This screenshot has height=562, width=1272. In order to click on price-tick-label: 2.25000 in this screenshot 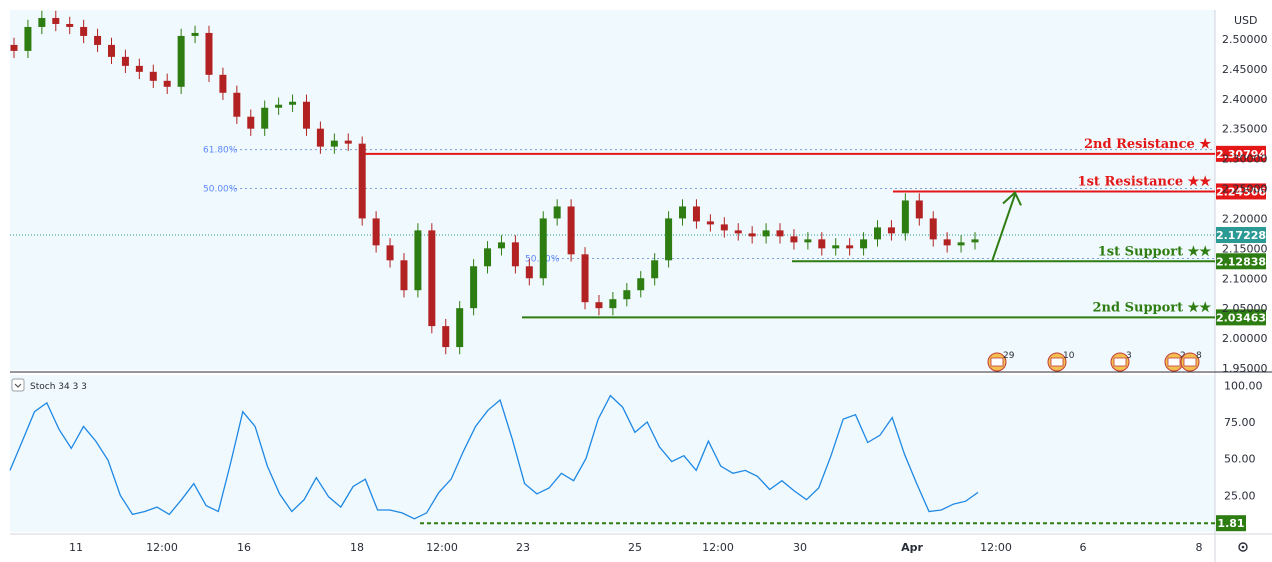, I will do `click(1245, 189)`.